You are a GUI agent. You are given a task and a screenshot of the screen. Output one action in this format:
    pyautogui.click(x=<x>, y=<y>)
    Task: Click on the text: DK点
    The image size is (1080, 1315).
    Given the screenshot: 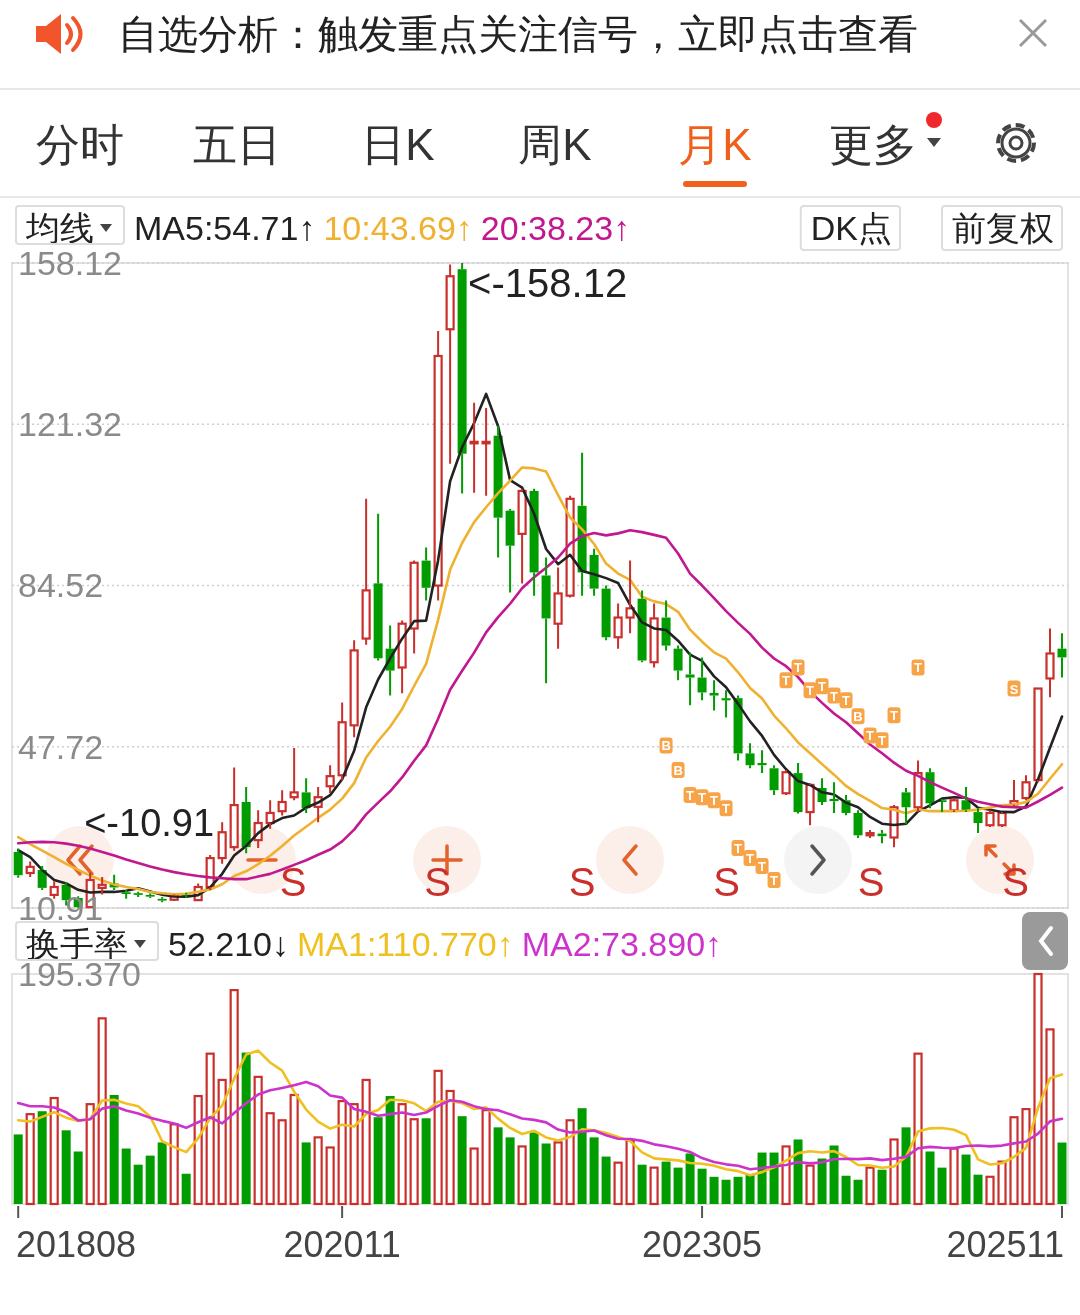 What is the action you would take?
    pyautogui.click(x=851, y=228)
    